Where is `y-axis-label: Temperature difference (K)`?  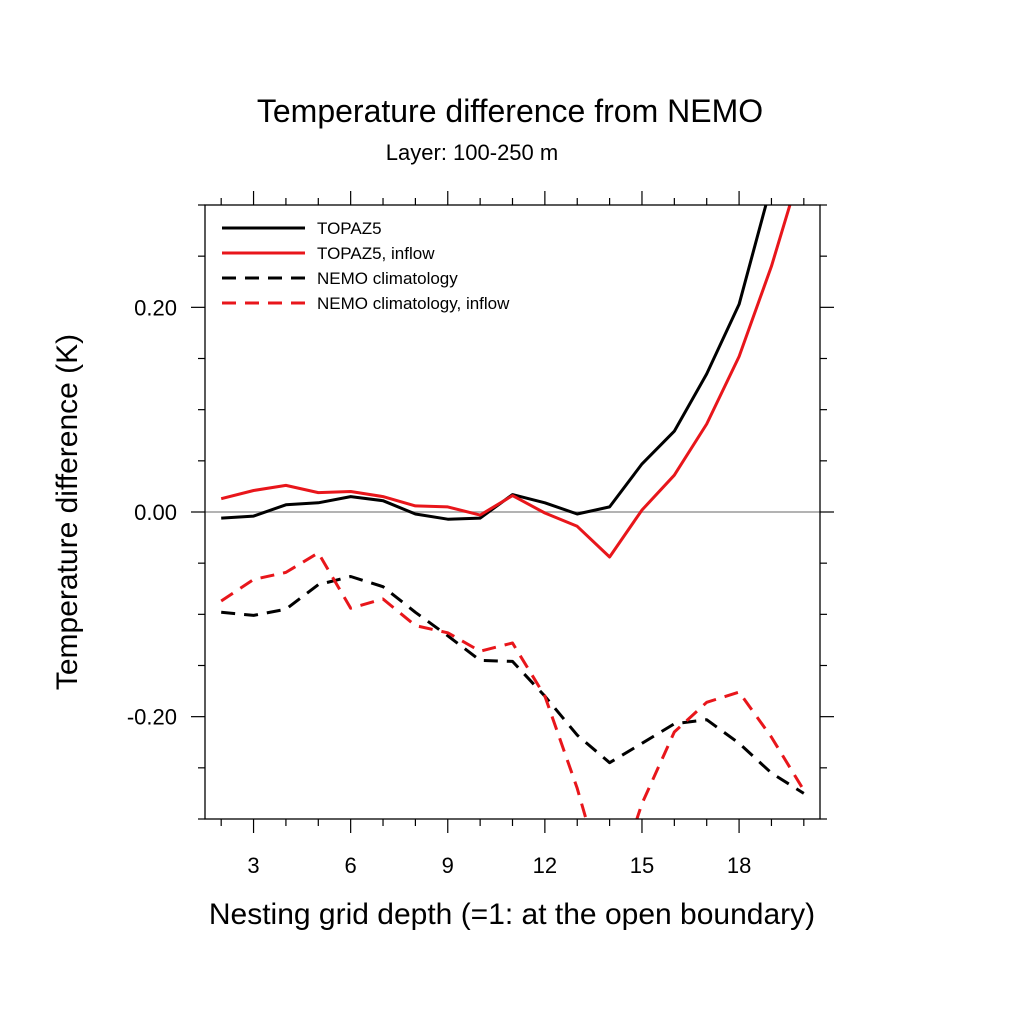 y-axis-label: Temperature difference (K) is located at coordinates (67, 512).